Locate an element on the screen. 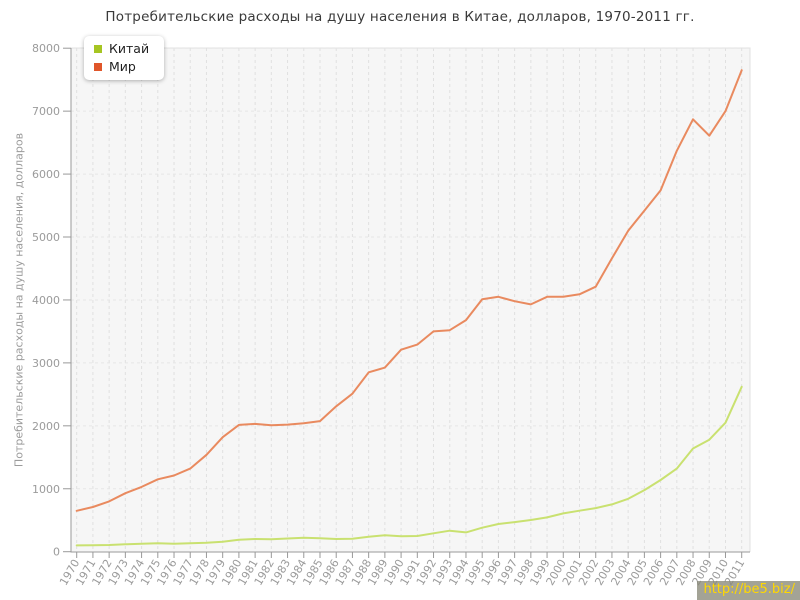 This screenshot has height=600, width=800. y-tick-label: 5000 is located at coordinates (46, 237).